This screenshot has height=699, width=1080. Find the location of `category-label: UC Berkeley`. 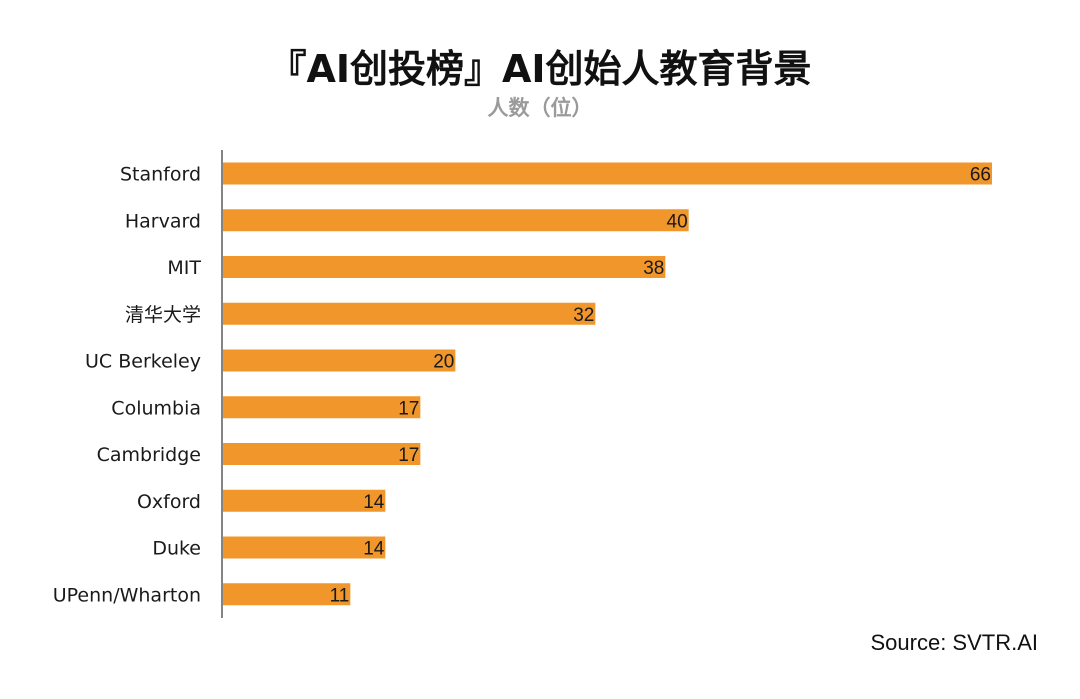

category-label: UC Berkeley is located at coordinates (143, 362).